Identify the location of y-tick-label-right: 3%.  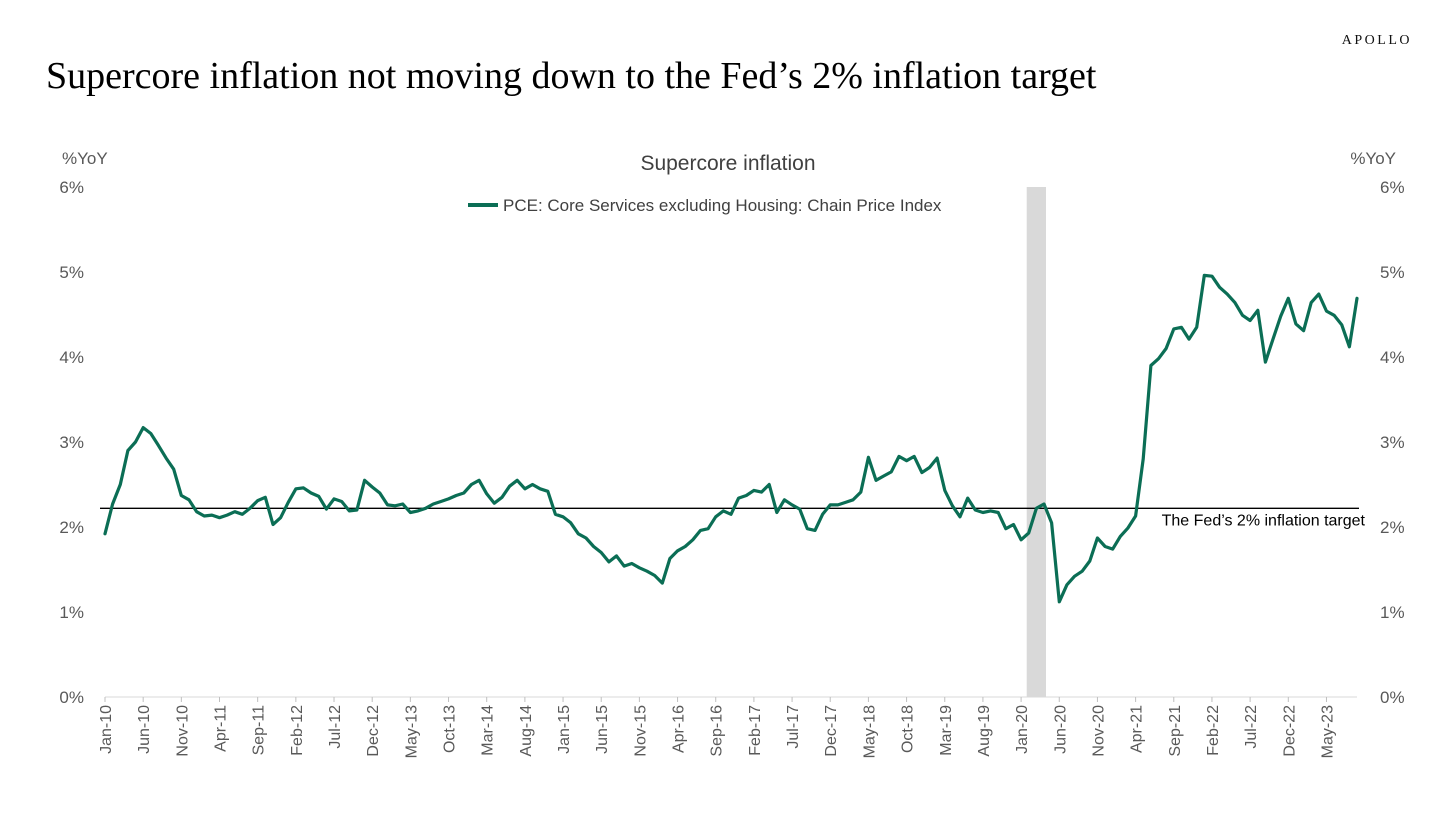
(1392, 442).